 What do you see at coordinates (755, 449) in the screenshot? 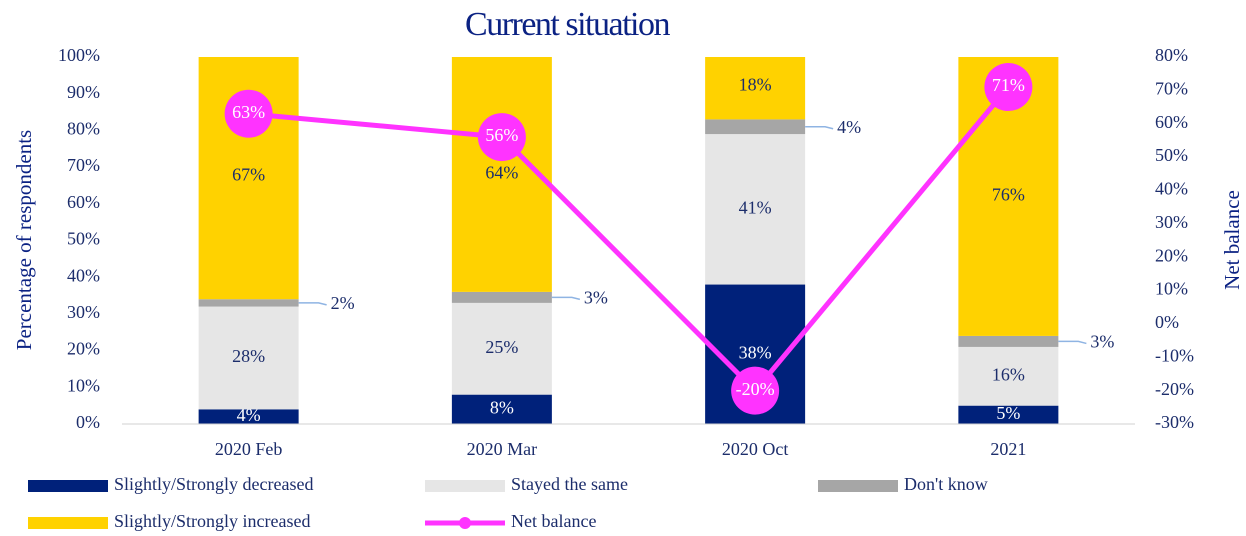
I see `x-tick-label: 2020 Oct` at bounding box center [755, 449].